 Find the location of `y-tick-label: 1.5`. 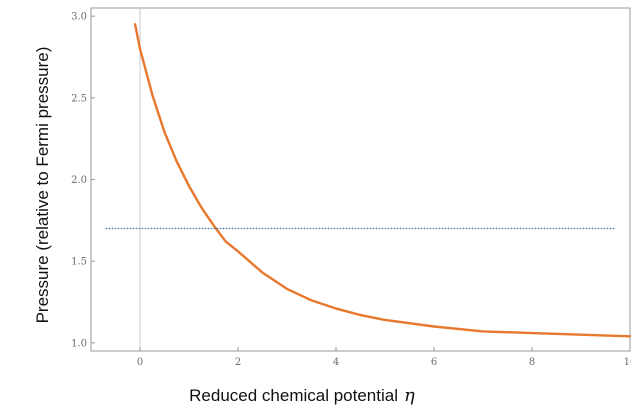

y-tick-label: 1.5 is located at coordinates (79, 262).